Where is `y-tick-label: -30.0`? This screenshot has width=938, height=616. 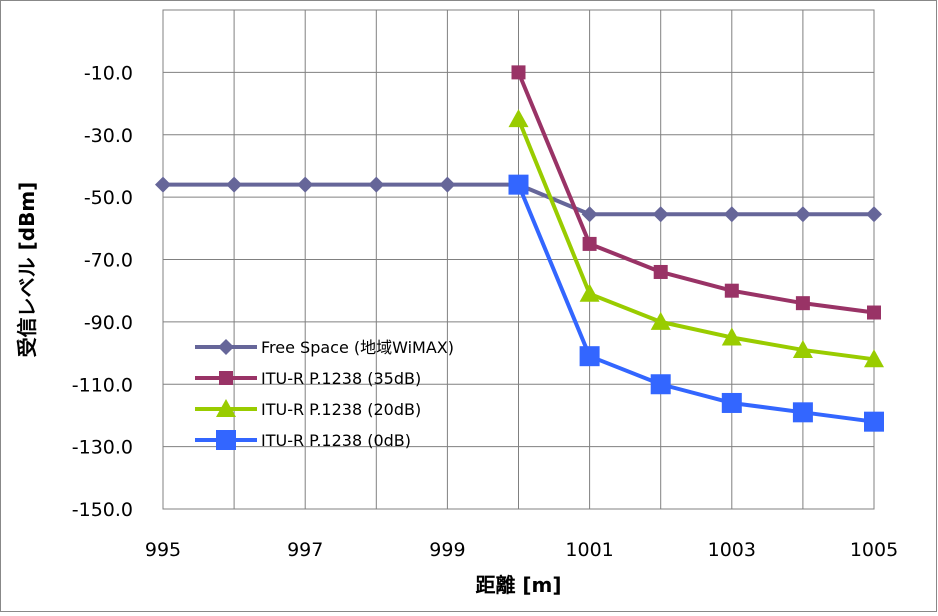
y-tick-label: -30.0 is located at coordinates (108, 136).